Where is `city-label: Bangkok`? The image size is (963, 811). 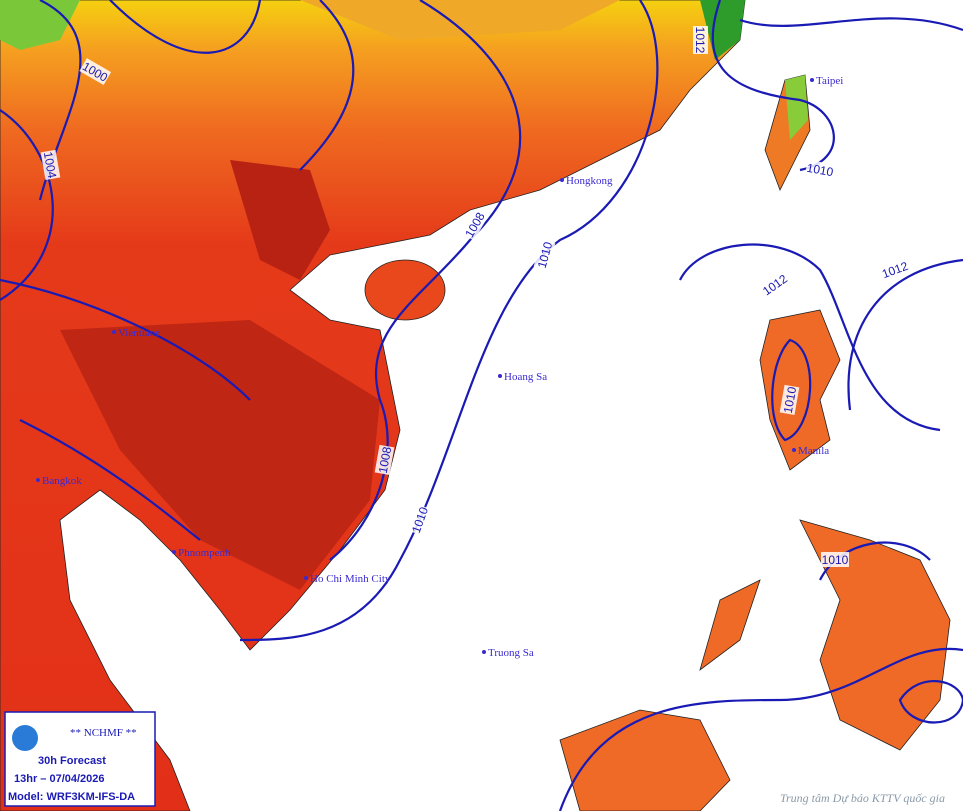
city-label: Bangkok is located at coordinates (62, 481).